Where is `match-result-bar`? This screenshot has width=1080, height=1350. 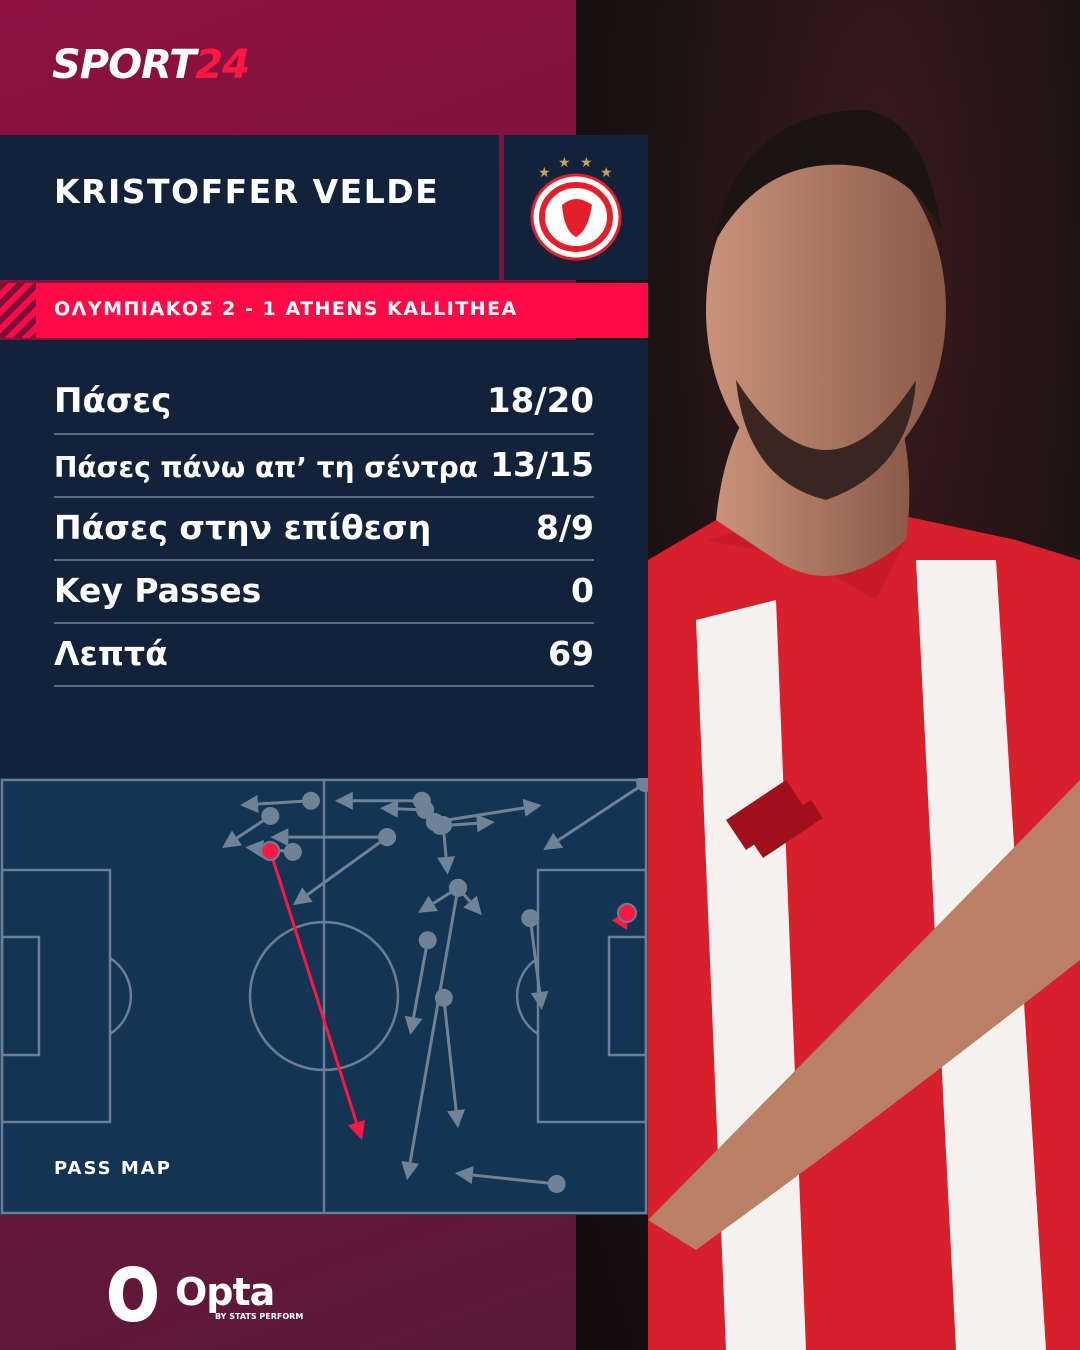
match-result-bar is located at coordinates (324, 310).